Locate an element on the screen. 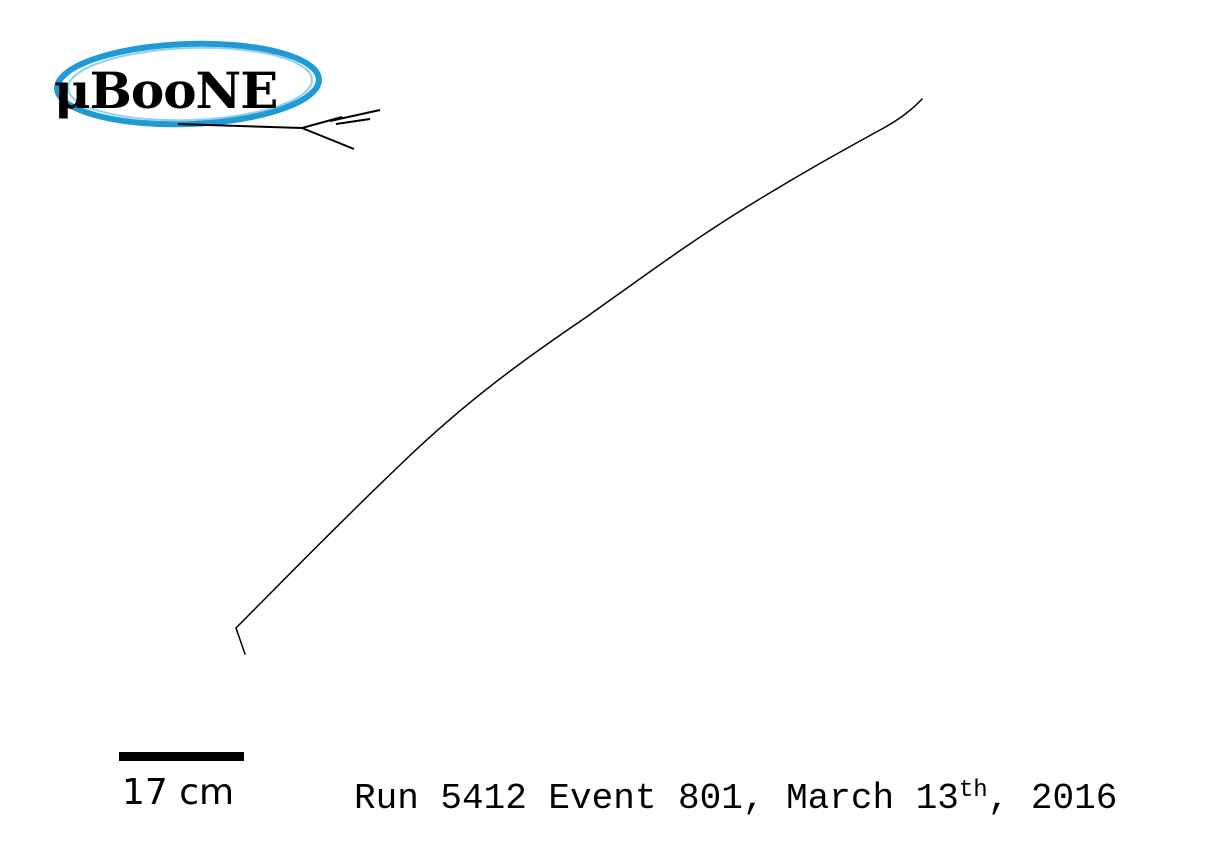 The height and width of the screenshot is (847, 1230). event-info-caption: Run 5412 Event 801, March 13th, 2016 is located at coordinates (736, 798).